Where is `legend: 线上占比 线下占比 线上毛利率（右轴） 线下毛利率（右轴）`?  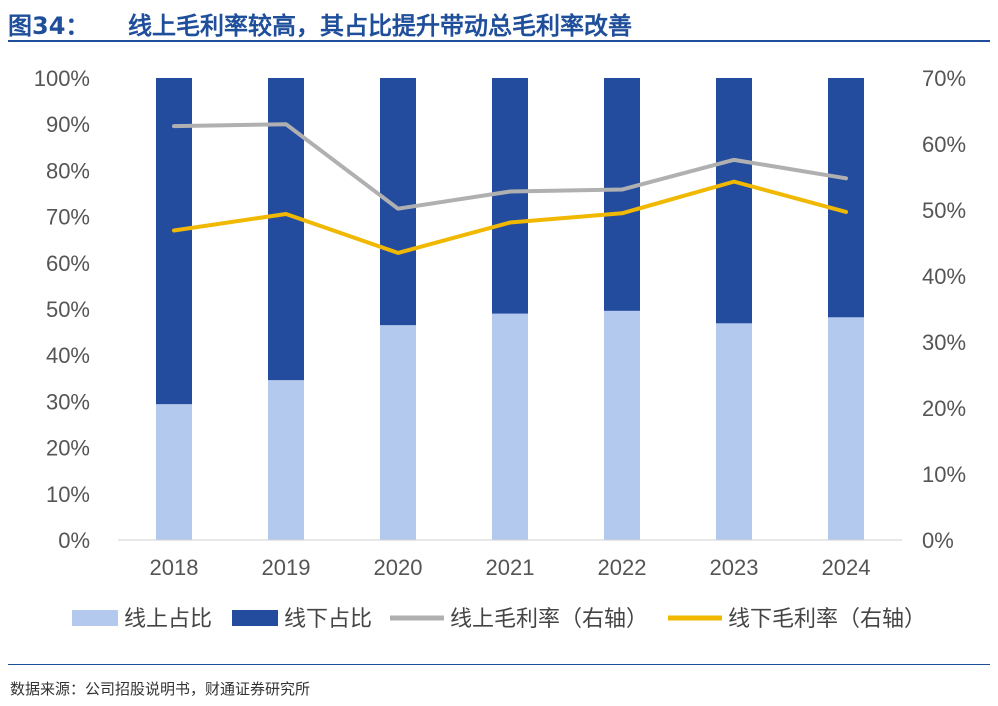
legend: 线上占比 线下占比 线上毛利率（右轴） 线下毛利率（右轴） is located at coordinates (499, 618).